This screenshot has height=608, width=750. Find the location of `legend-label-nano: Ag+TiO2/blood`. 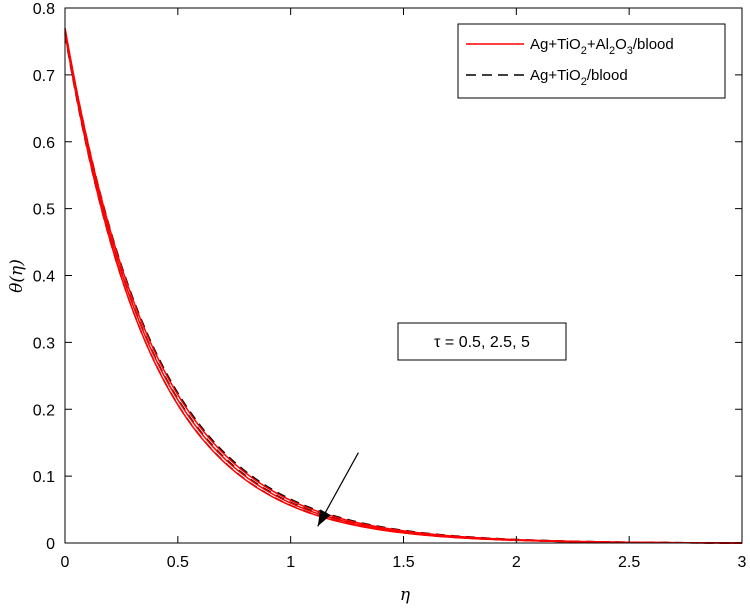

legend-label-nano: Ag+TiO2/blood is located at coordinates (579, 77).